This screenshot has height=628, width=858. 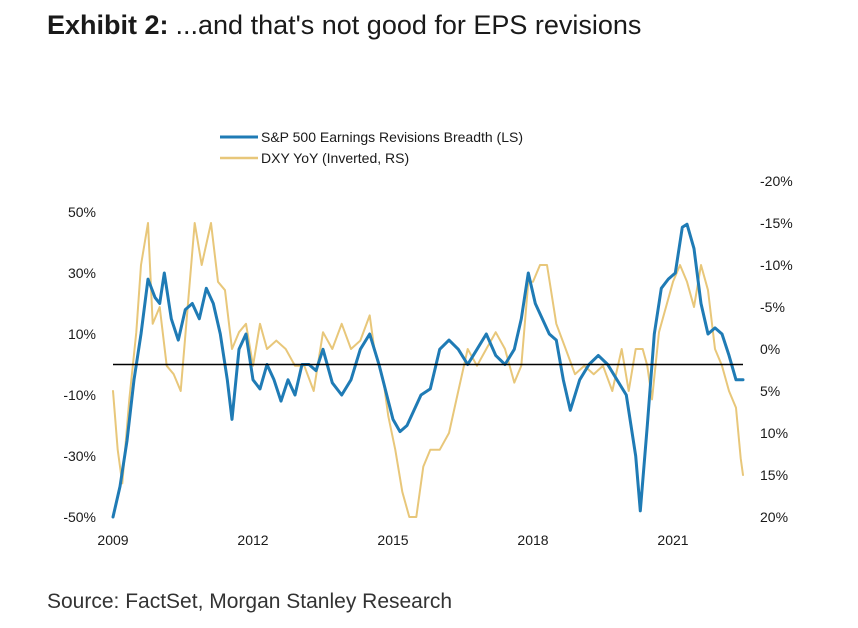 What do you see at coordinates (108, 25) in the screenshot?
I see `title-exhibit-label: Exhibit 2:` at bounding box center [108, 25].